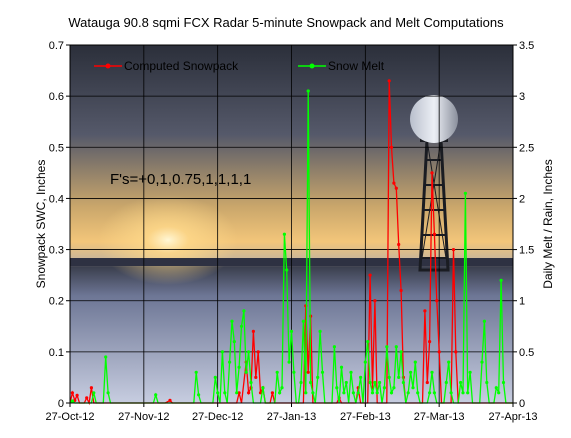 This screenshot has height=438, width=571. I want to click on left-tick-label: 0.4, so click(56, 199).